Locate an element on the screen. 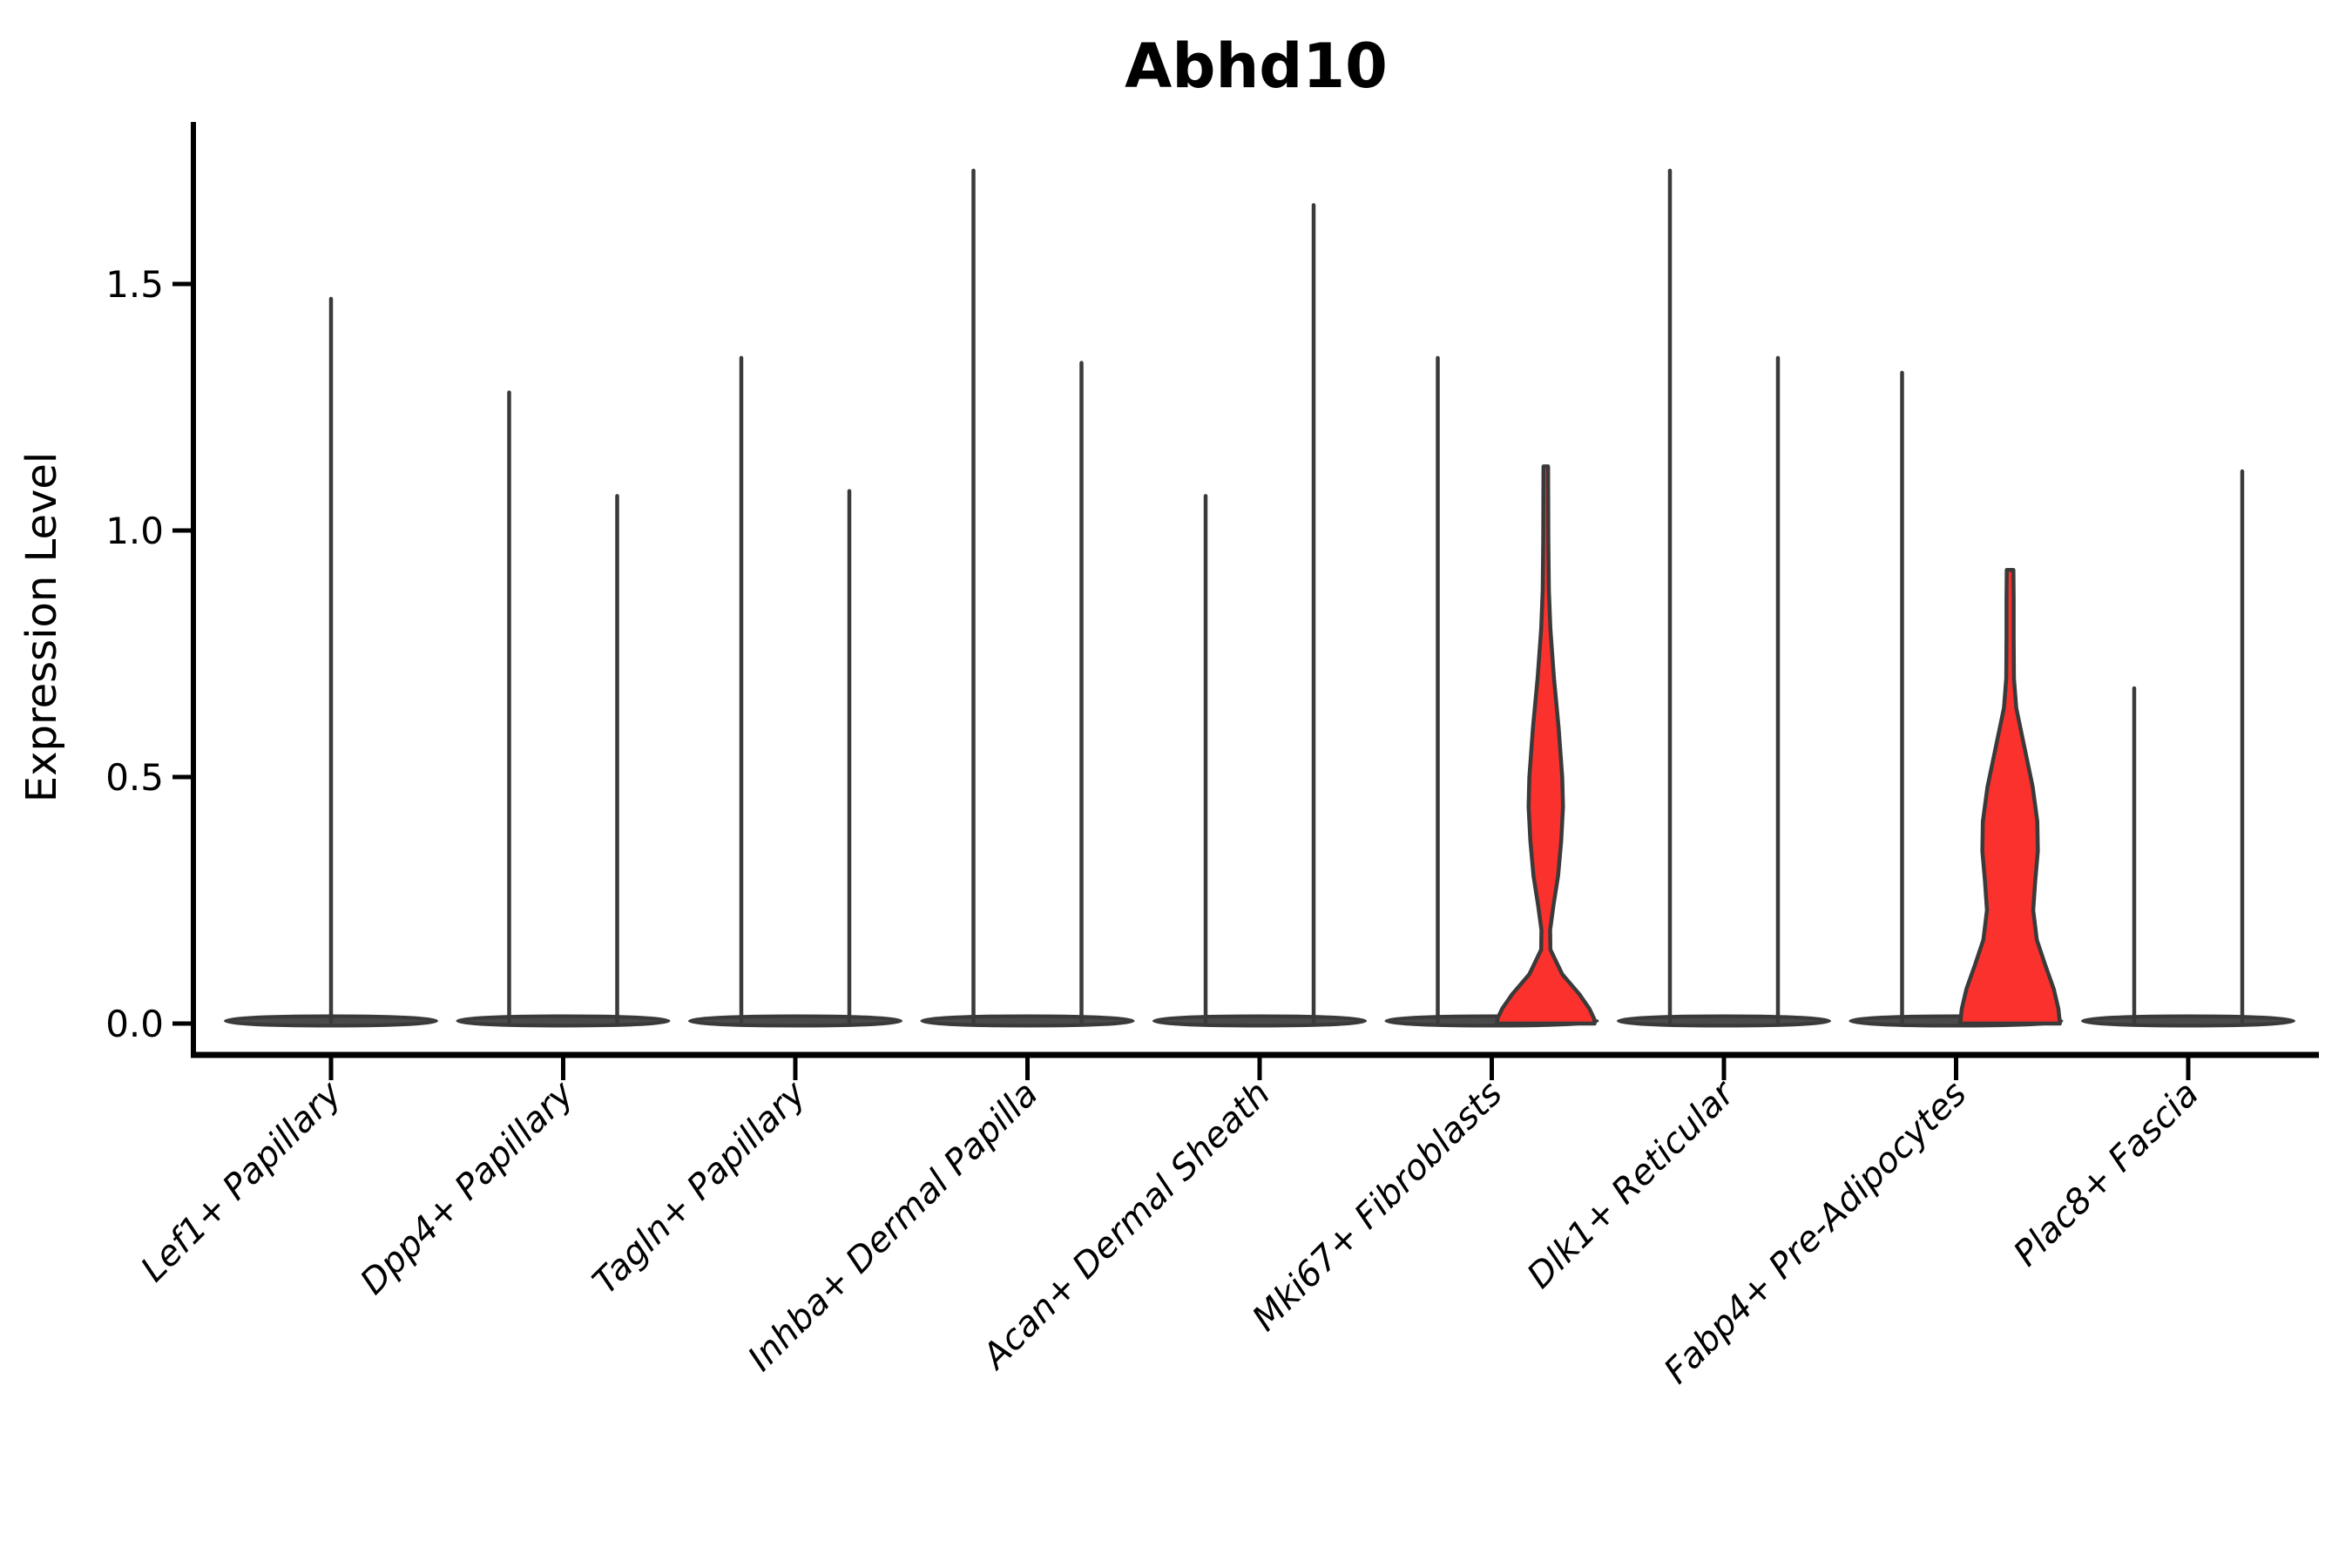 Image resolution: width=2352 pixels, height=1568 pixels. chart-title: Abhd10 is located at coordinates (1256, 66).